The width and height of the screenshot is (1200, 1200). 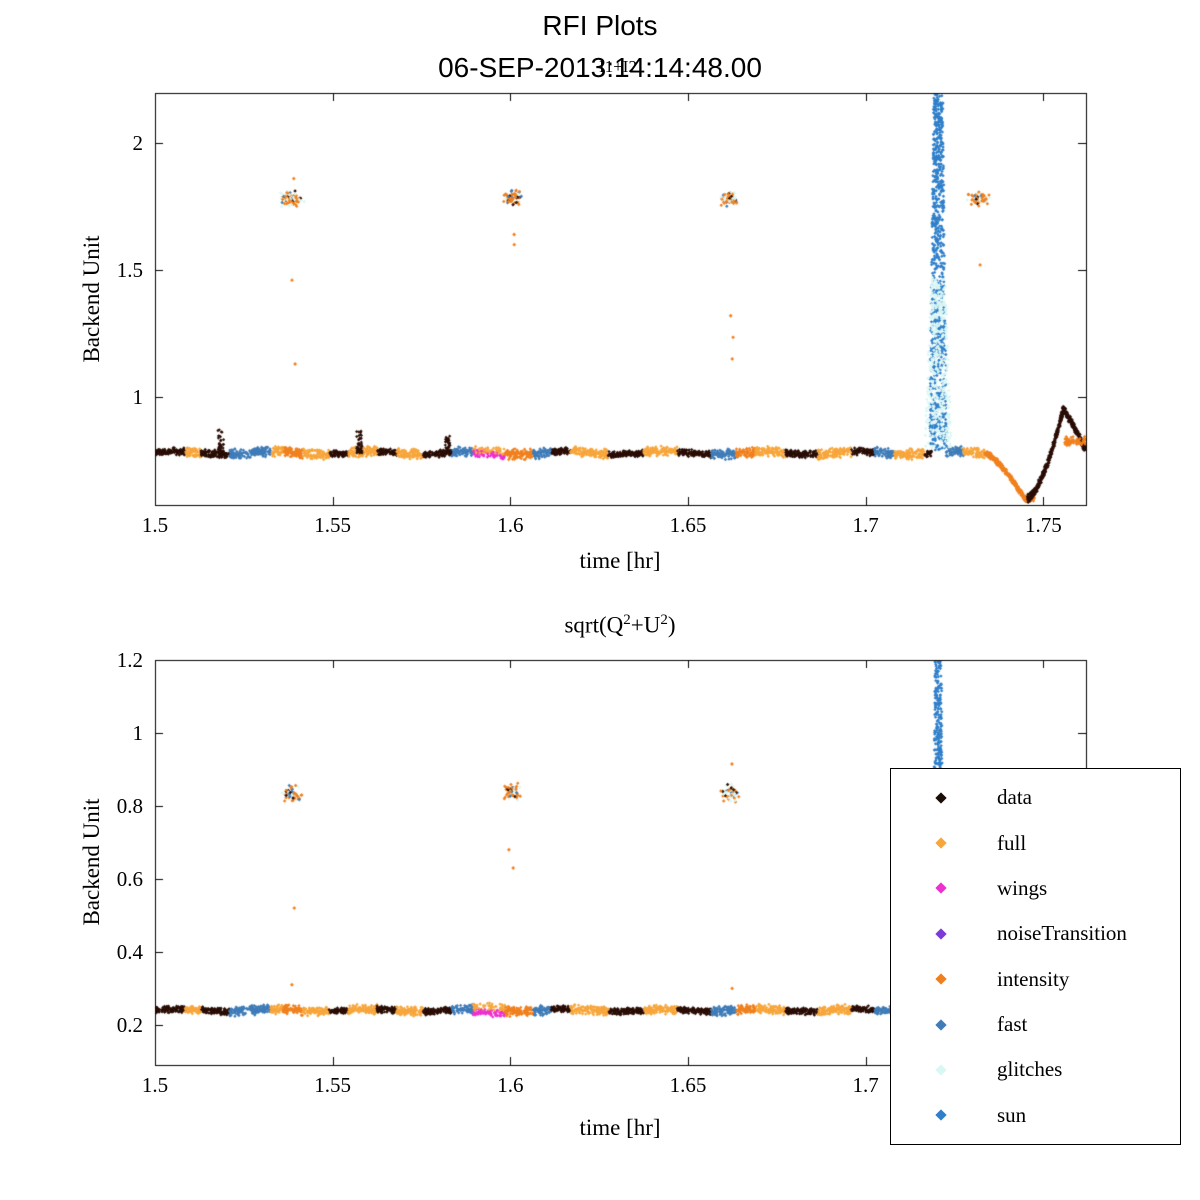 I want to click on legend-label: noiseTransition, so click(x=1062, y=933).